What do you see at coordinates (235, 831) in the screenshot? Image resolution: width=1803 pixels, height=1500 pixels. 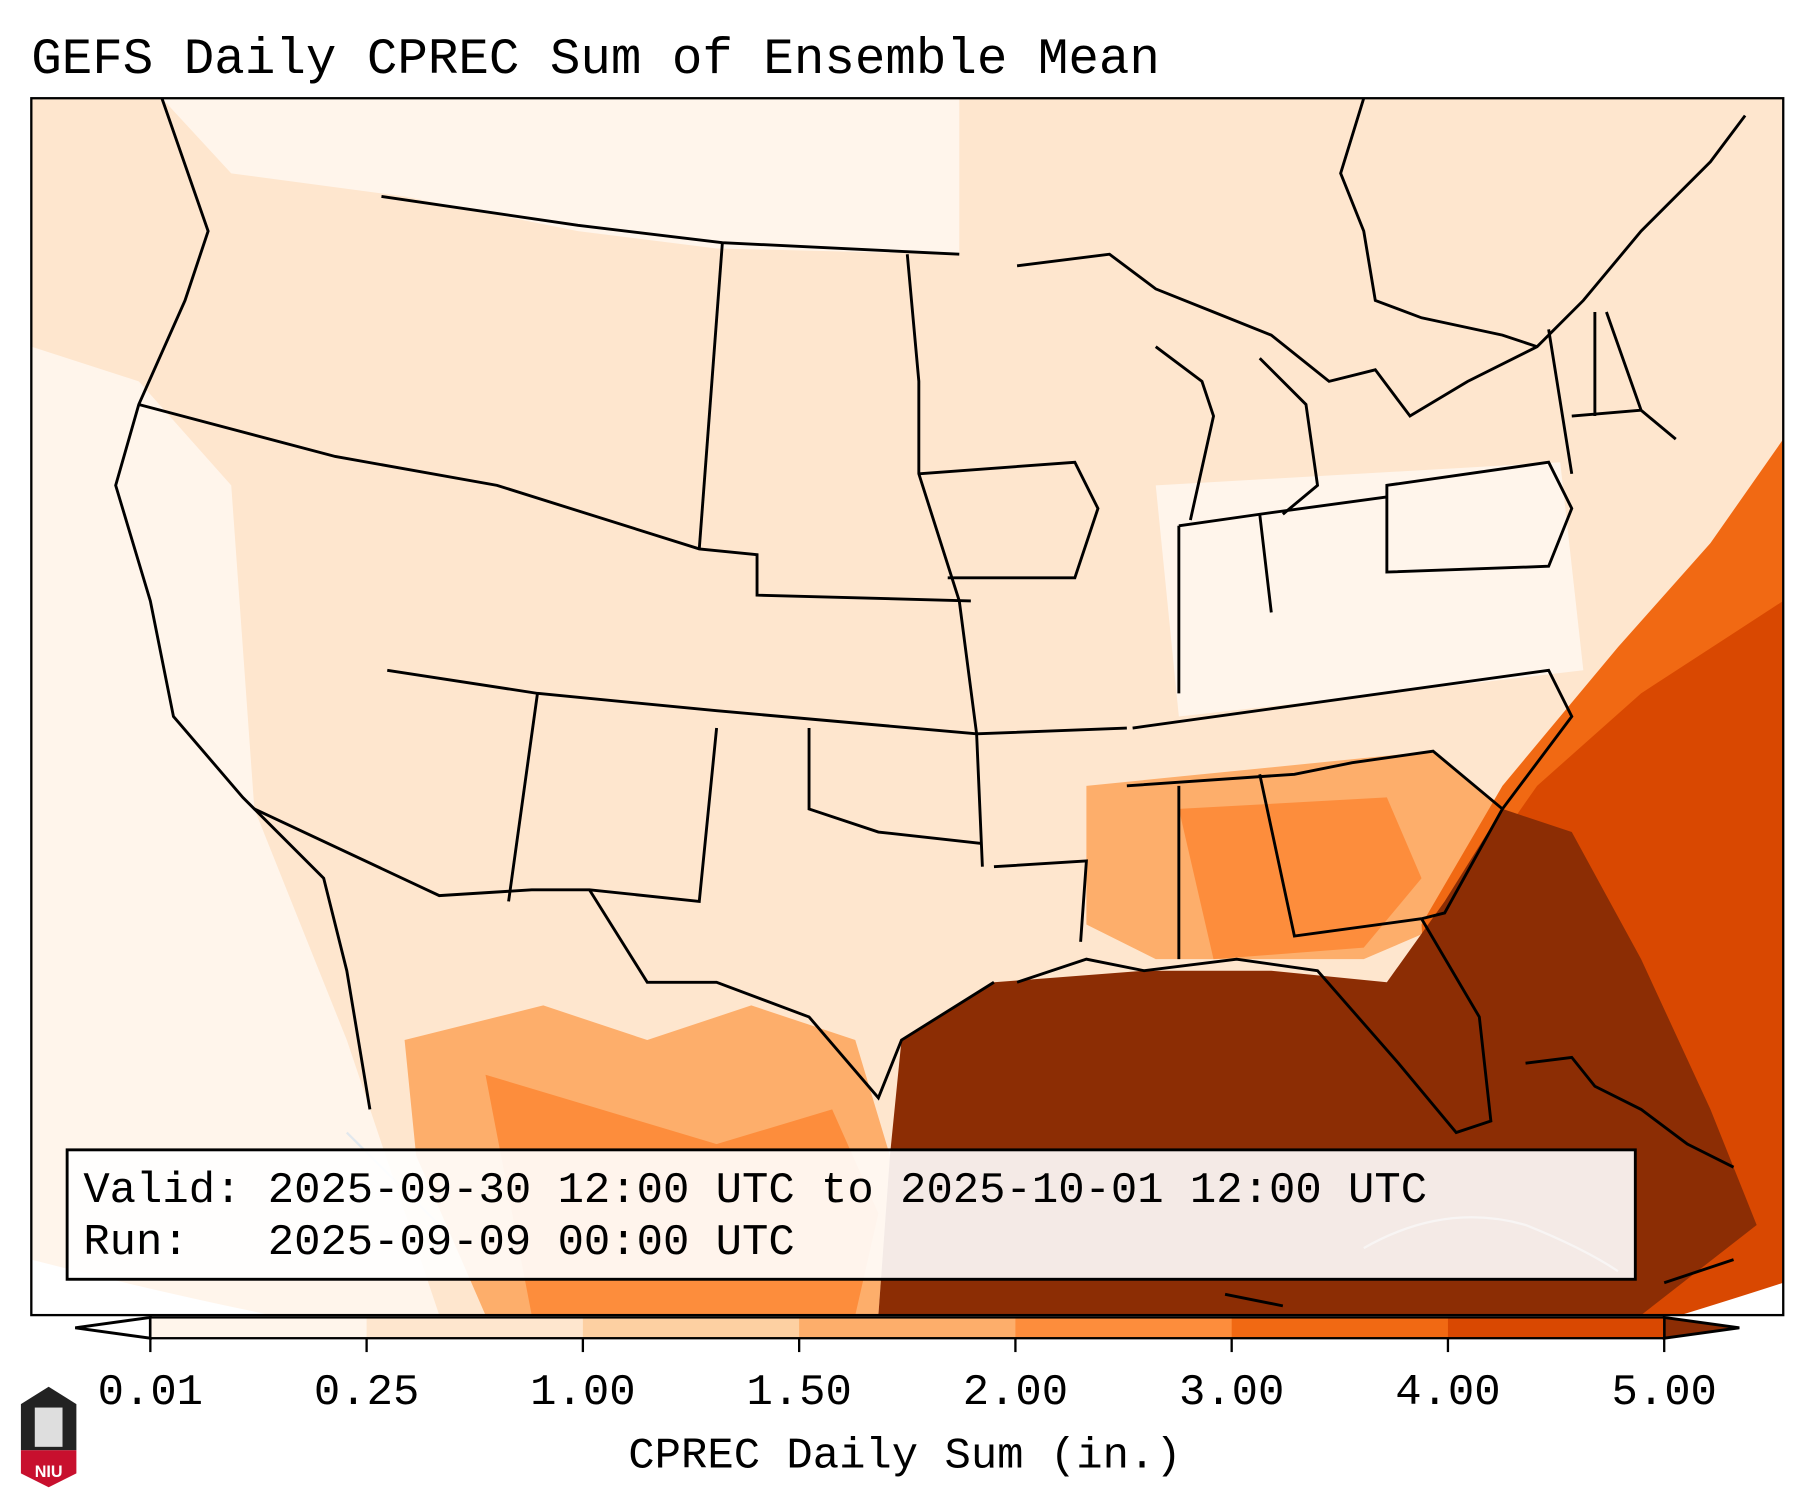 I see `light-precip-west` at bounding box center [235, 831].